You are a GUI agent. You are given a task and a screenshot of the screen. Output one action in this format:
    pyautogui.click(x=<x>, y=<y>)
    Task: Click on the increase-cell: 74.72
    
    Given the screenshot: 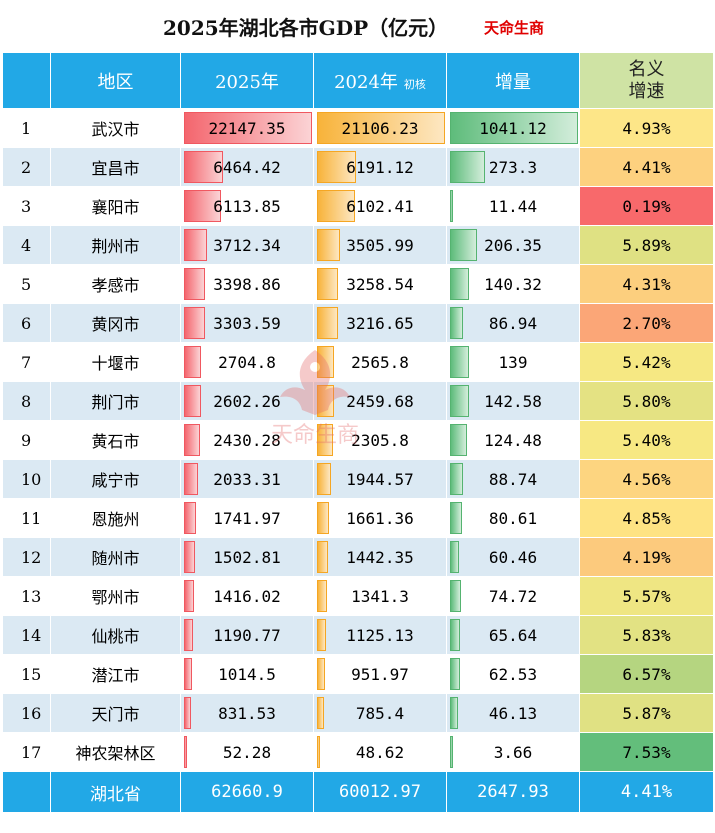 What is the action you would take?
    pyautogui.click(x=513, y=596)
    